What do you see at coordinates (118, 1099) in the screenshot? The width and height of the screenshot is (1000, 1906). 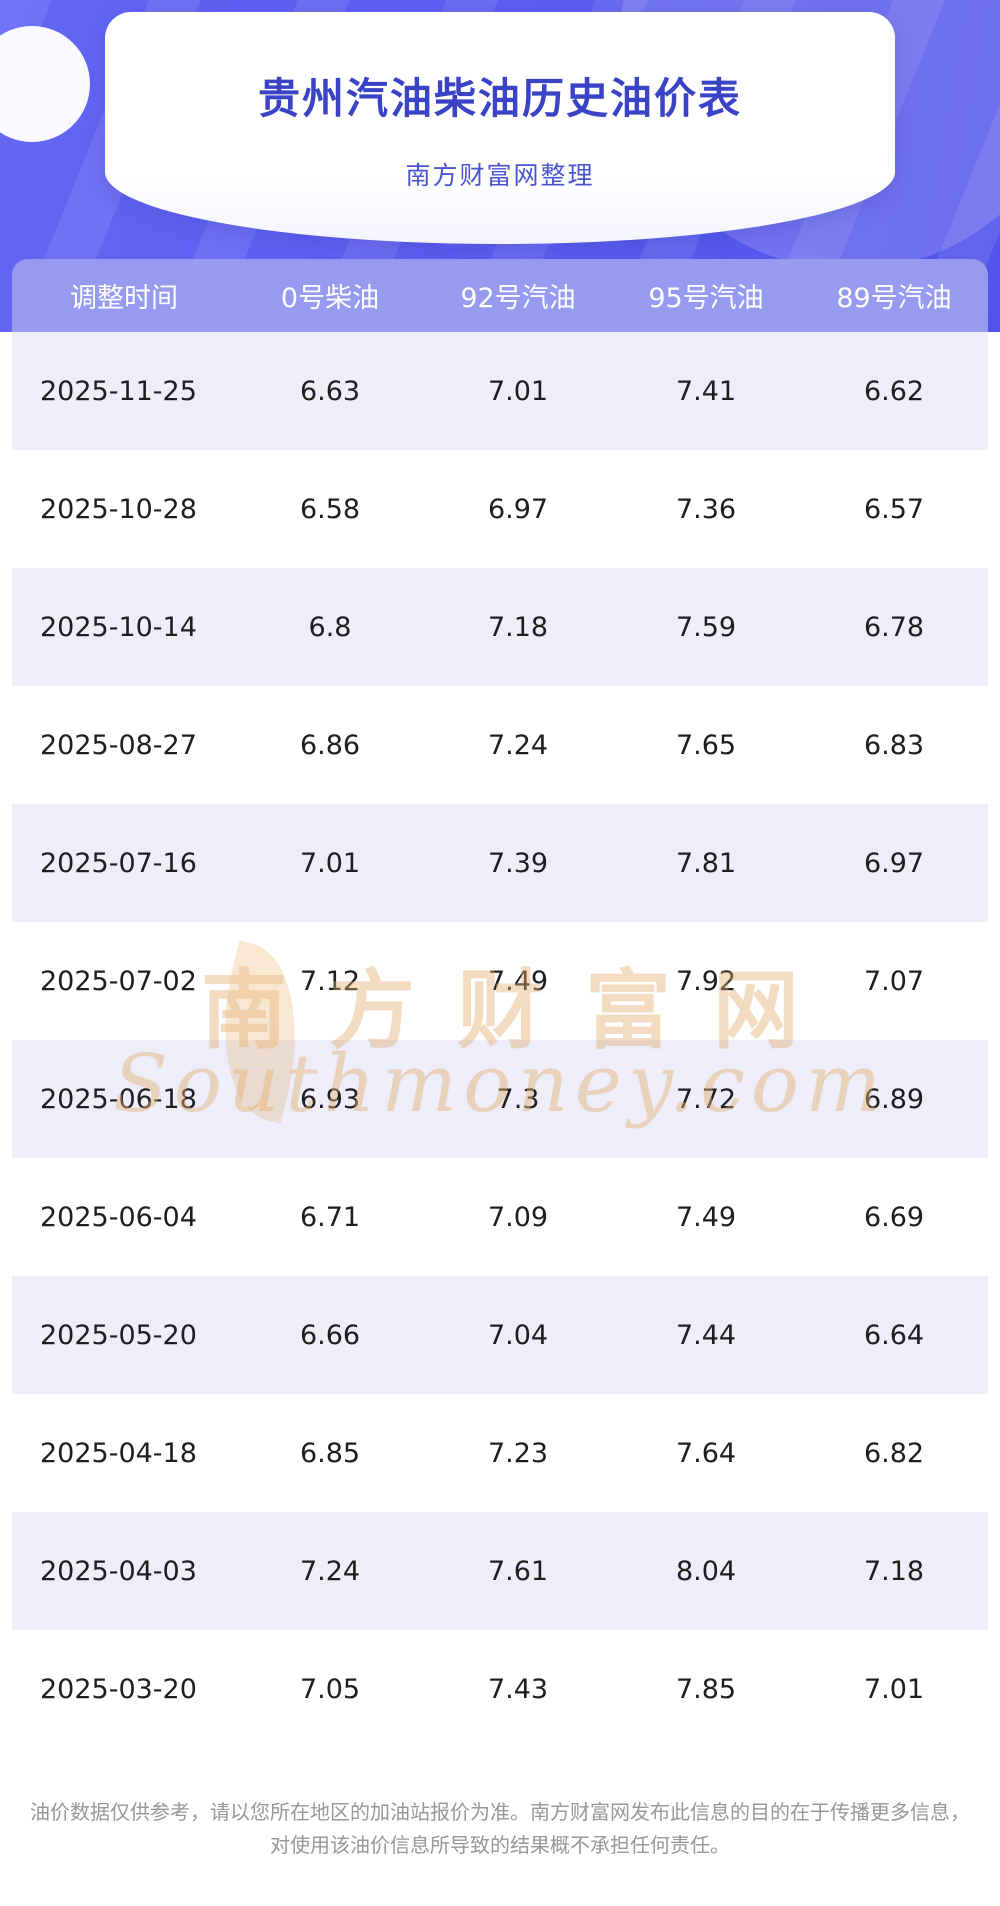 I see `row-date: 2025-06-18` at bounding box center [118, 1099].